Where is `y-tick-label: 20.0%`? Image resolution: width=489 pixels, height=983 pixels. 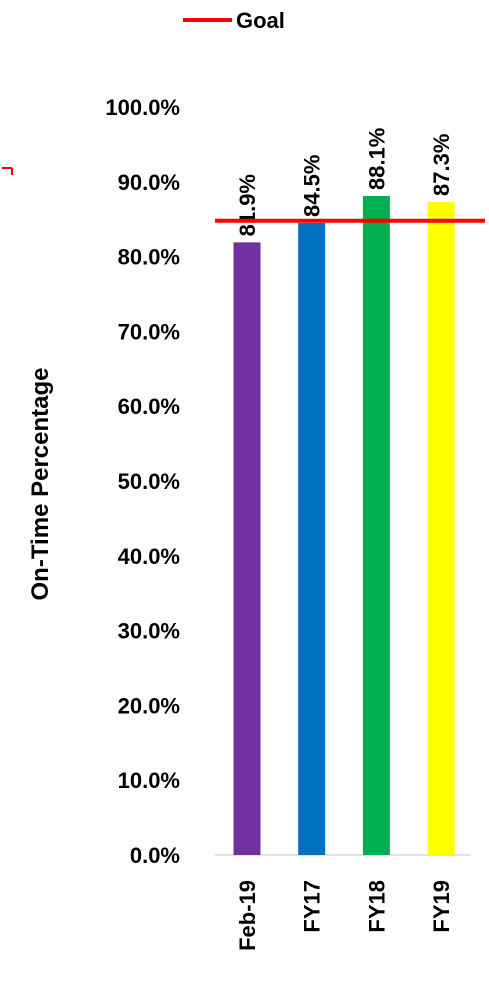
y-tick-label: 20.0% is located at coordinates (149, 705).